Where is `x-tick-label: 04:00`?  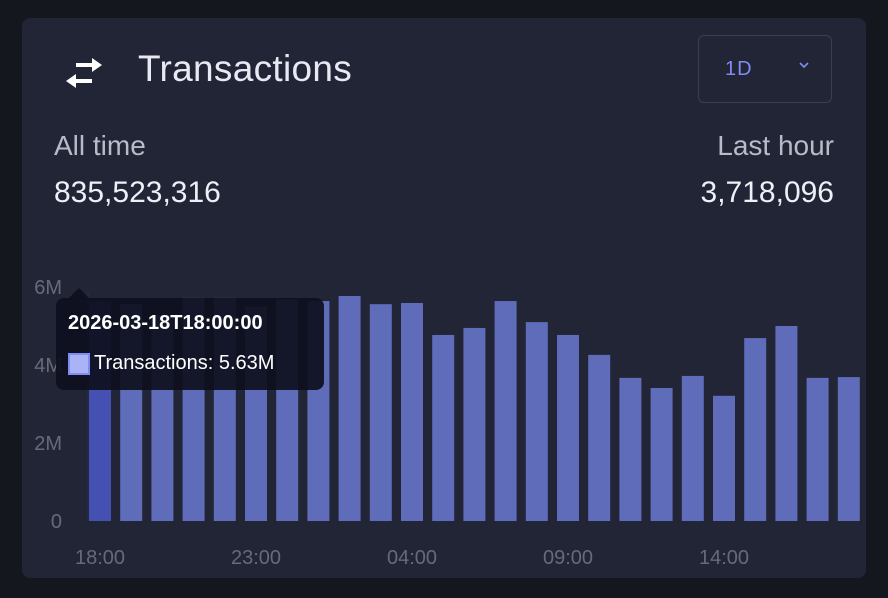
x-tick-label: 04:00 is located at coordinates (412, 558).